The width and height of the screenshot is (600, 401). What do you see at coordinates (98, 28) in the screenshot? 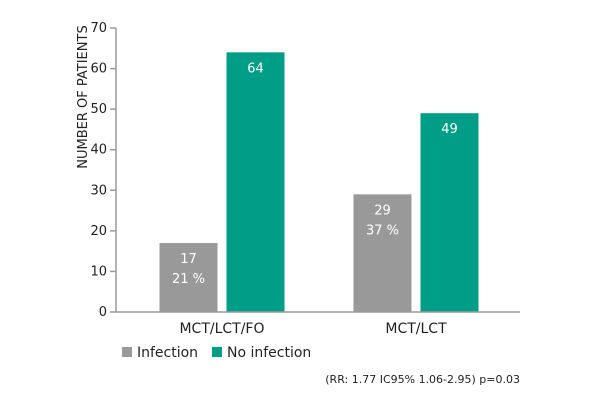
I see `y-tick-label: 70` at bounding box center [98, 28].